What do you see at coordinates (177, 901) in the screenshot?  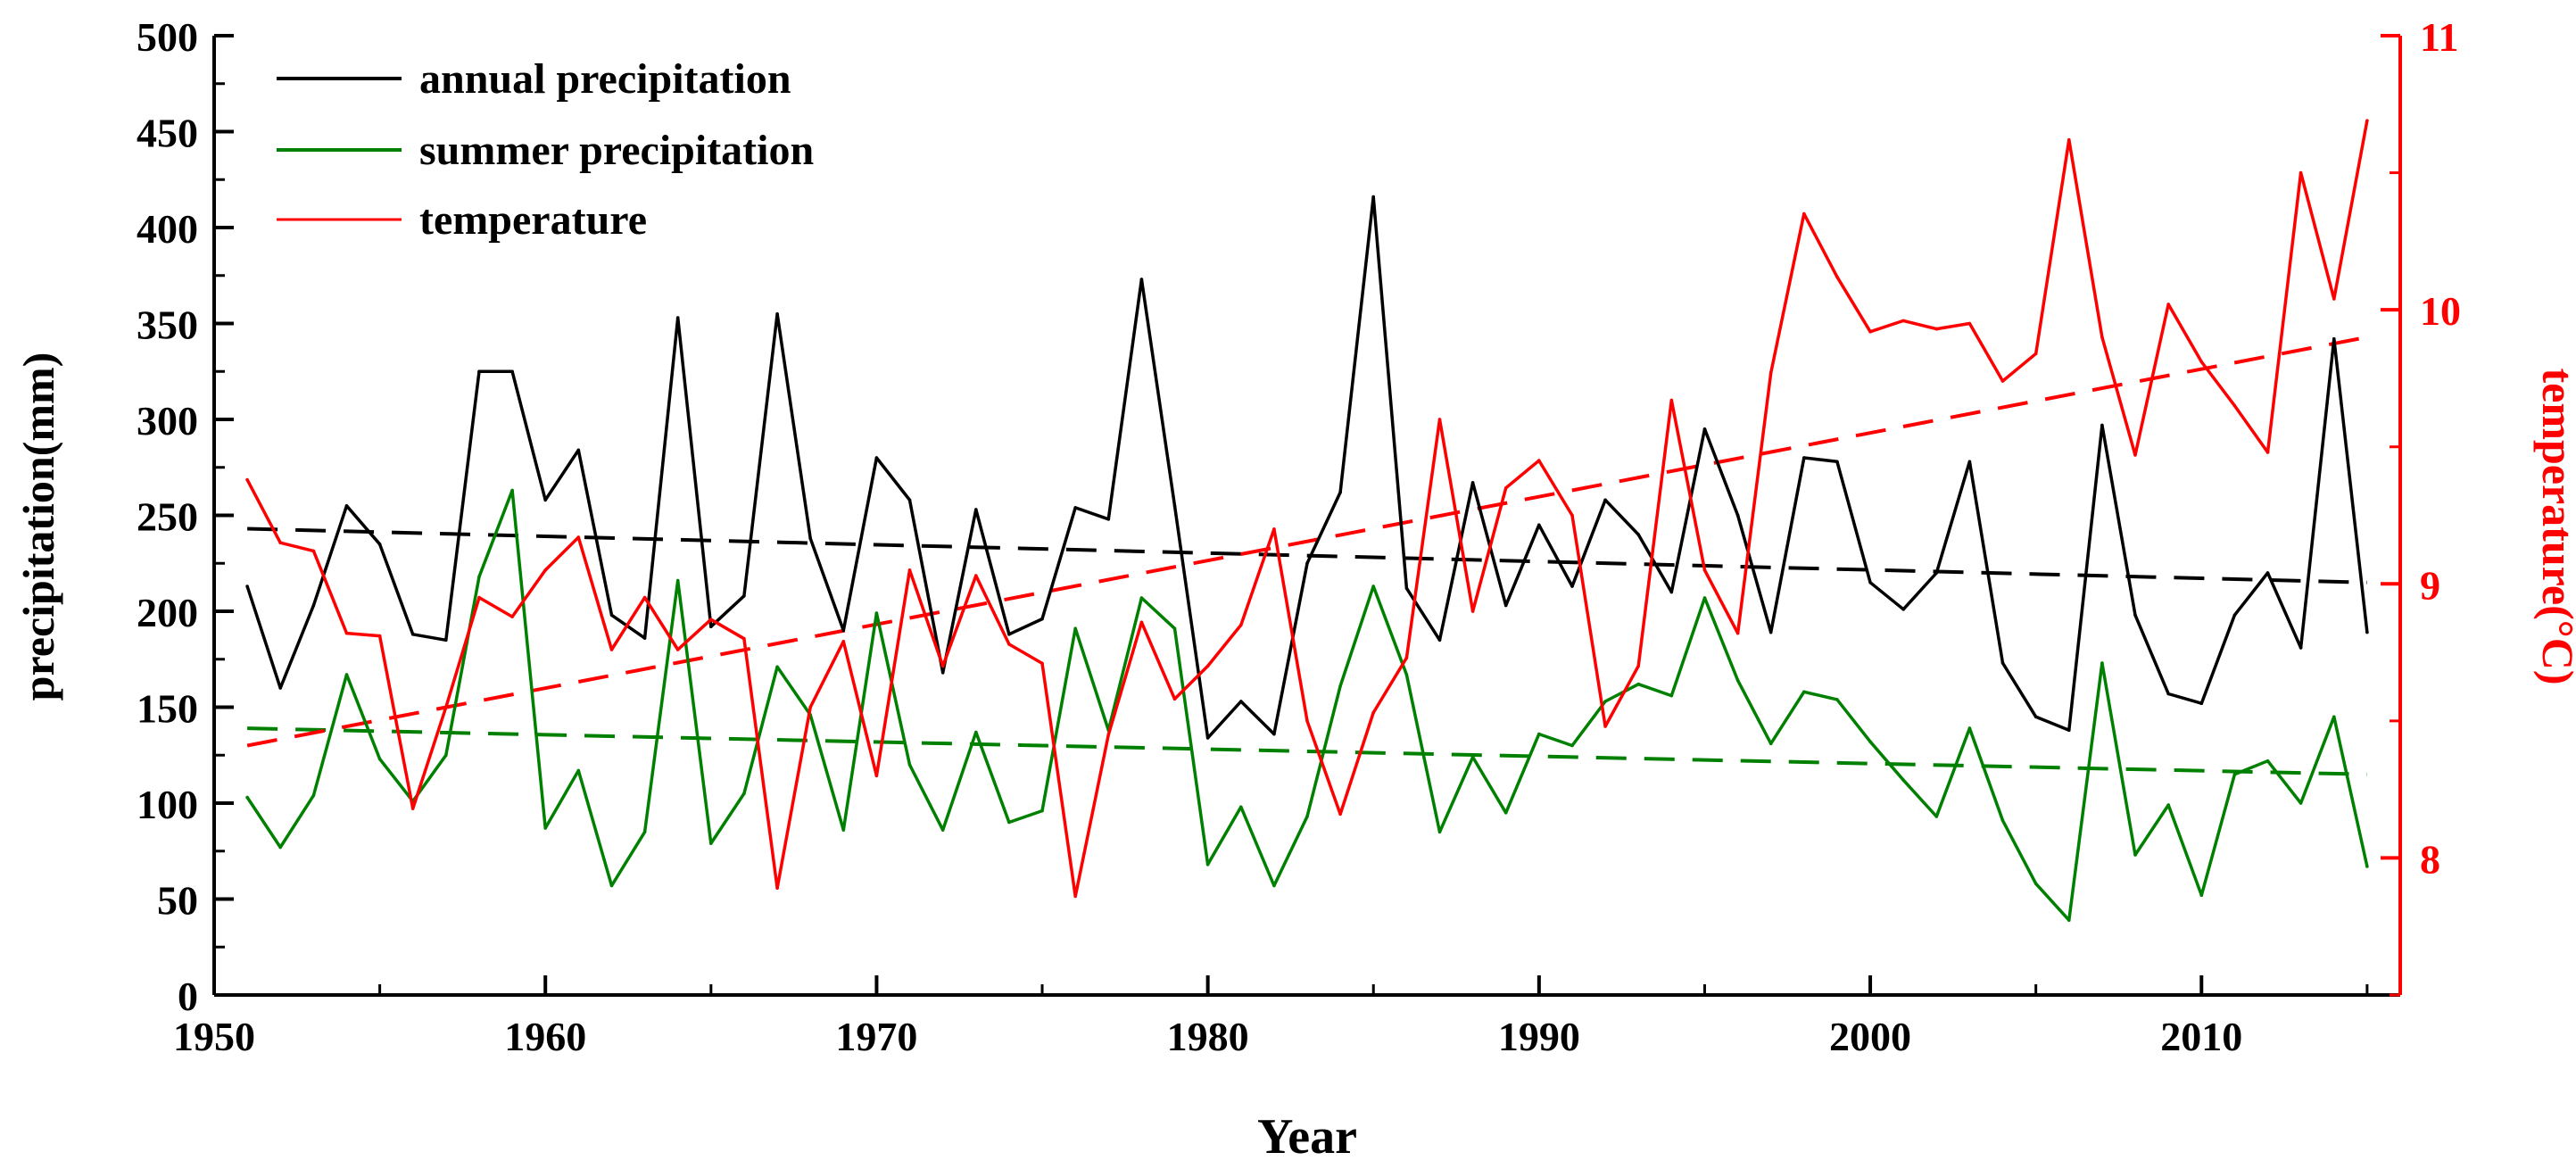 I see `y-tick-label: 50` at bounding box center [177, 901].